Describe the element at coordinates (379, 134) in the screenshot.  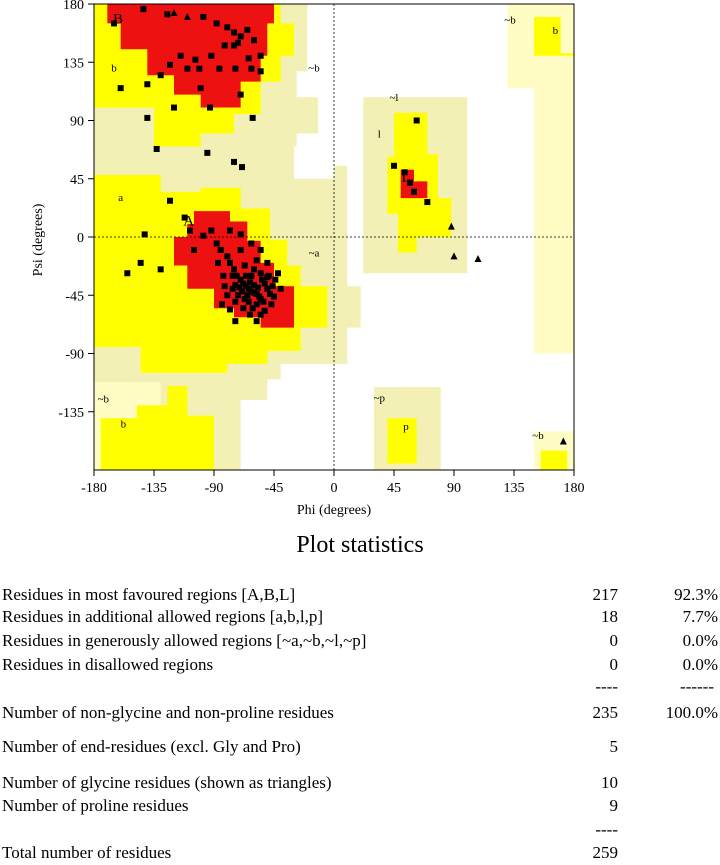
I see `region-label: l` at that location.